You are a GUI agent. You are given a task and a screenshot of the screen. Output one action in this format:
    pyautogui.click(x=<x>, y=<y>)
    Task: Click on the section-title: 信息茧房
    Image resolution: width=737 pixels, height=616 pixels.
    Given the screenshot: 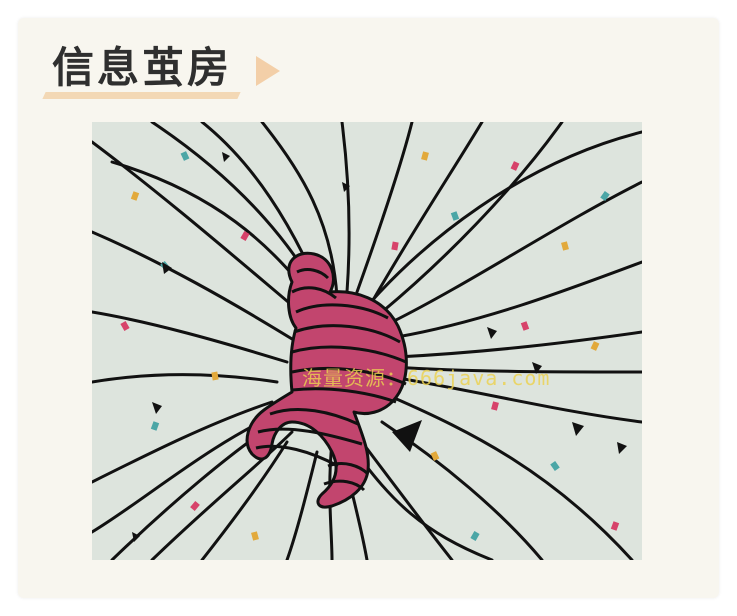 What is the action you would take?
    pyautogui.click(x=142, y=67)
    